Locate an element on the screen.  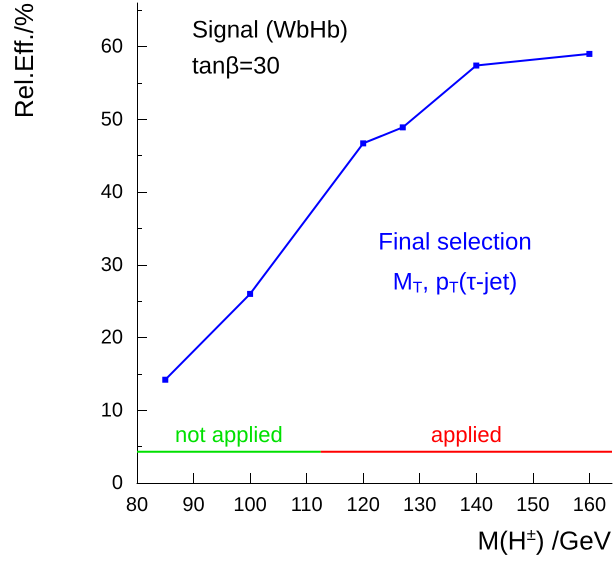
annotation: Final selection is located at coordinates (455, 242).